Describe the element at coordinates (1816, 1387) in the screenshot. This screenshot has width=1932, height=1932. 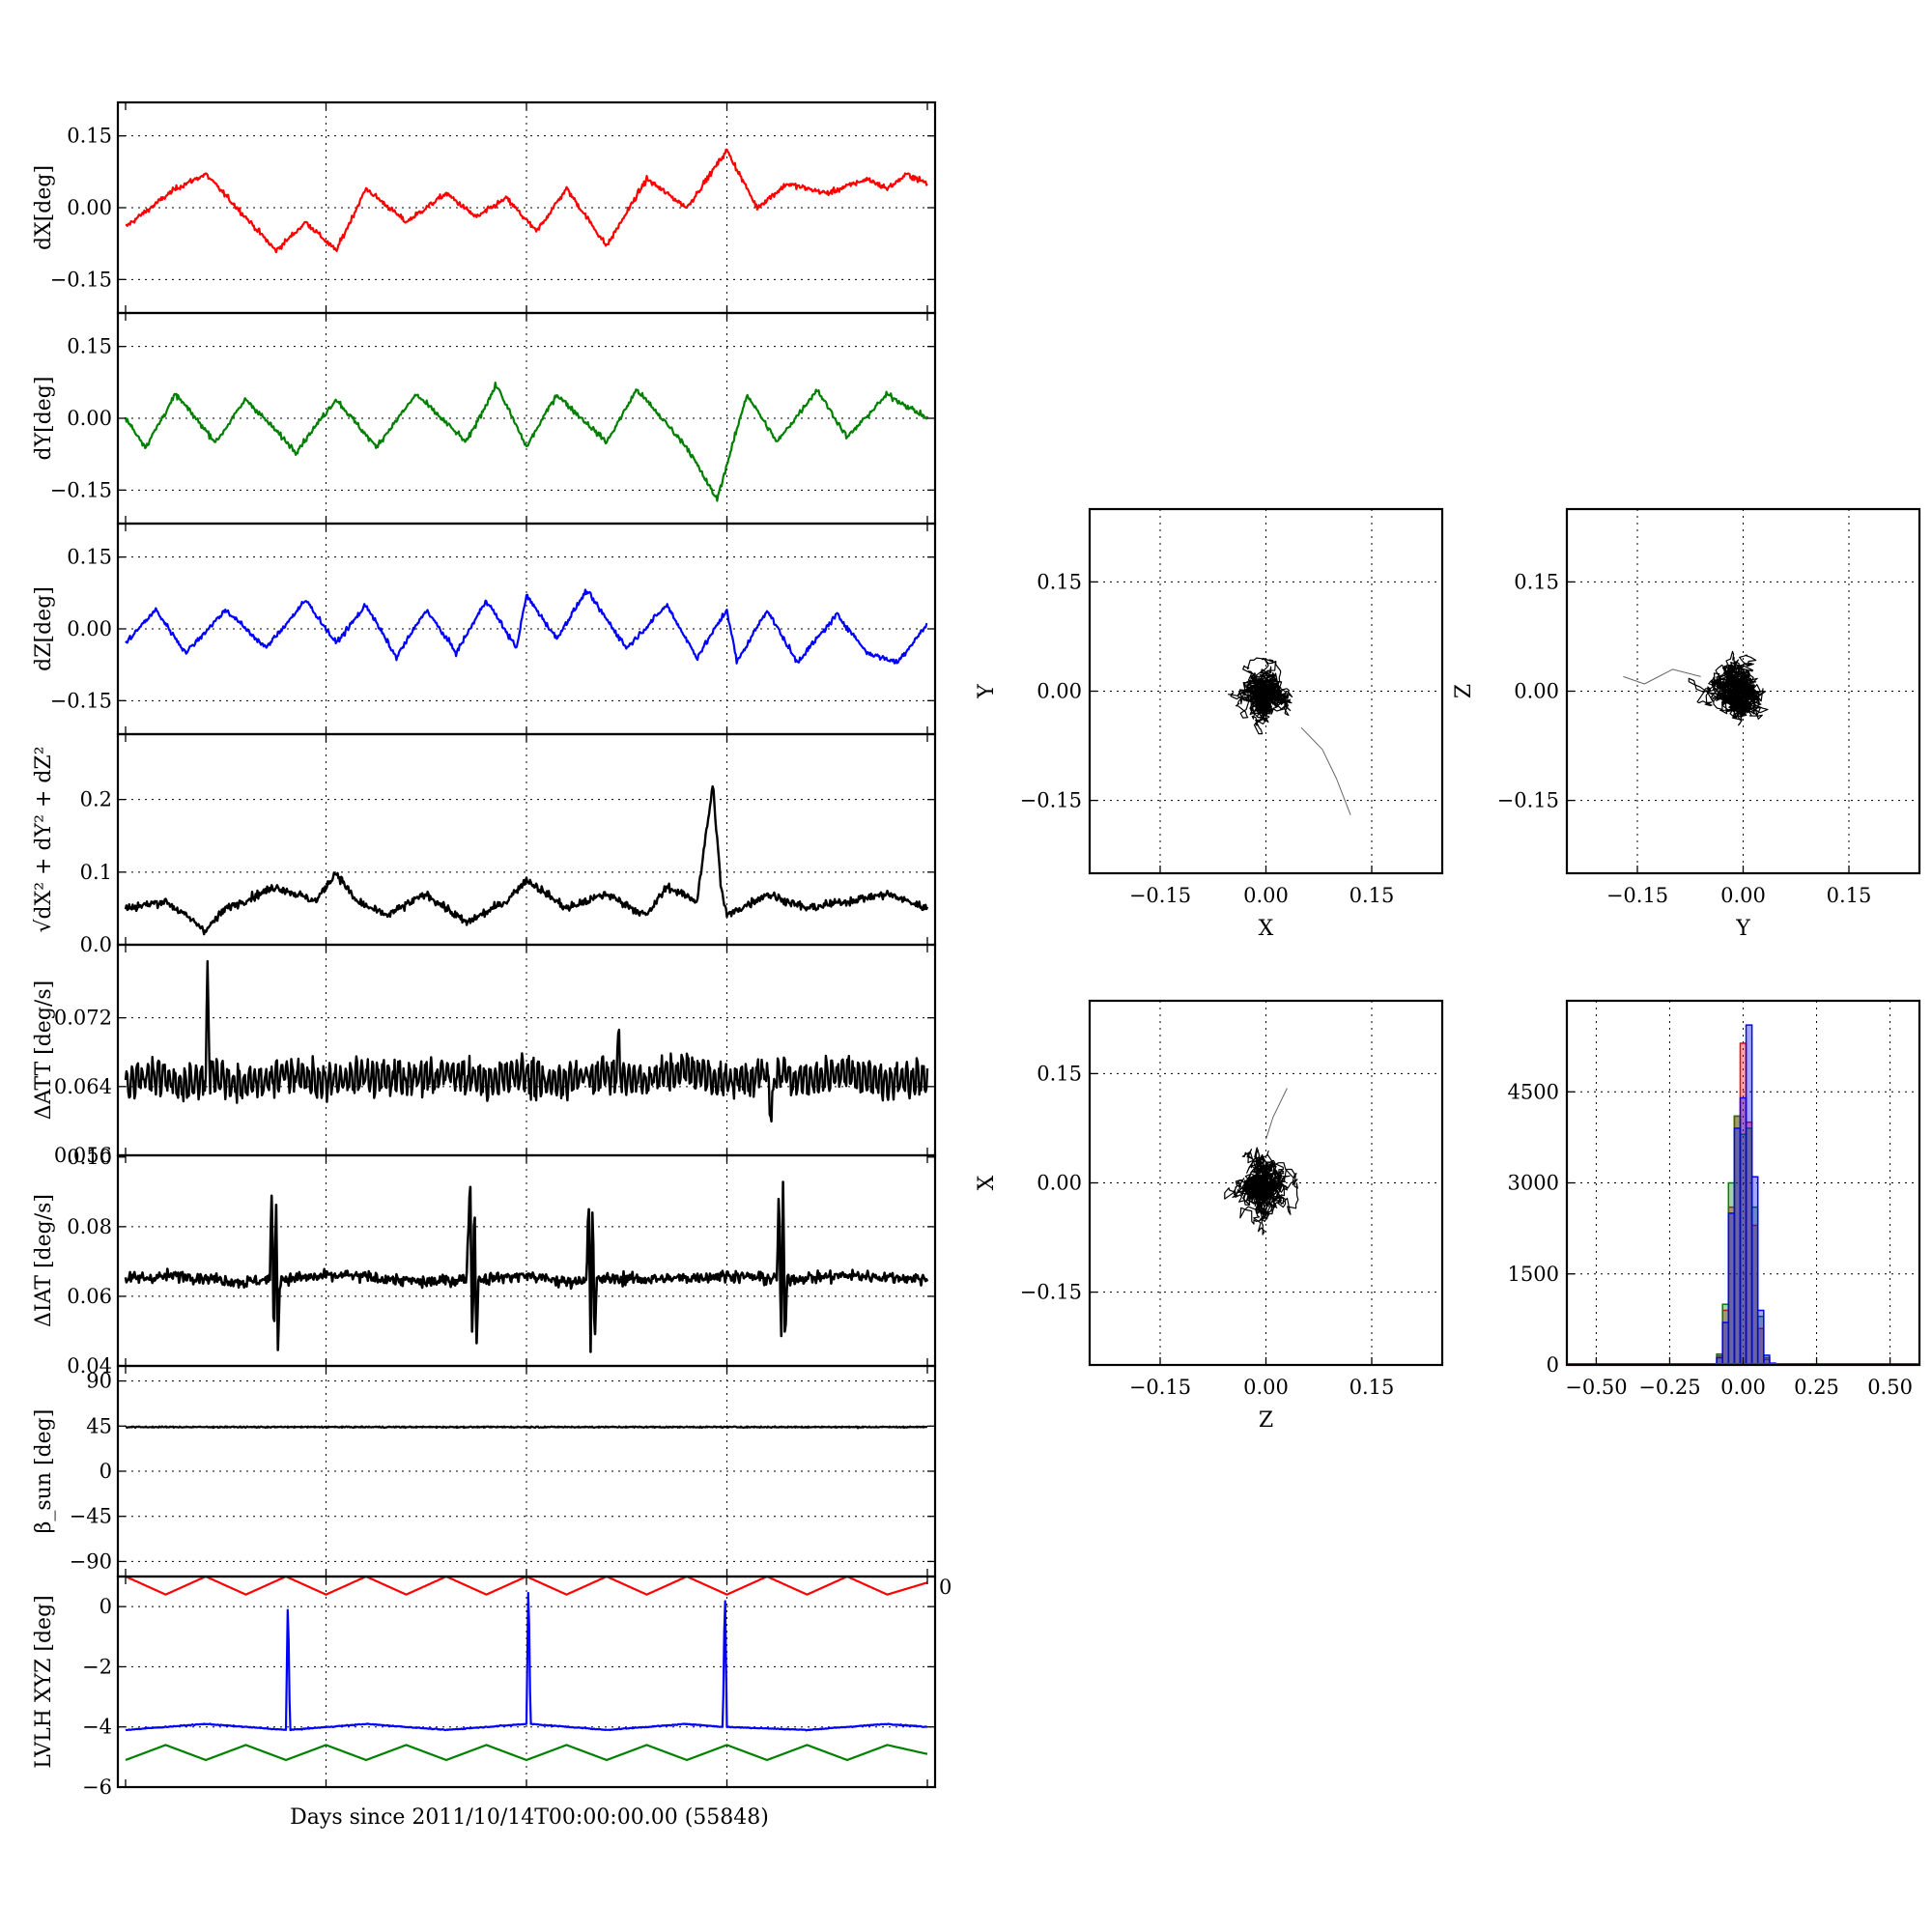
I see `xtick-label: 0.25` at that location.